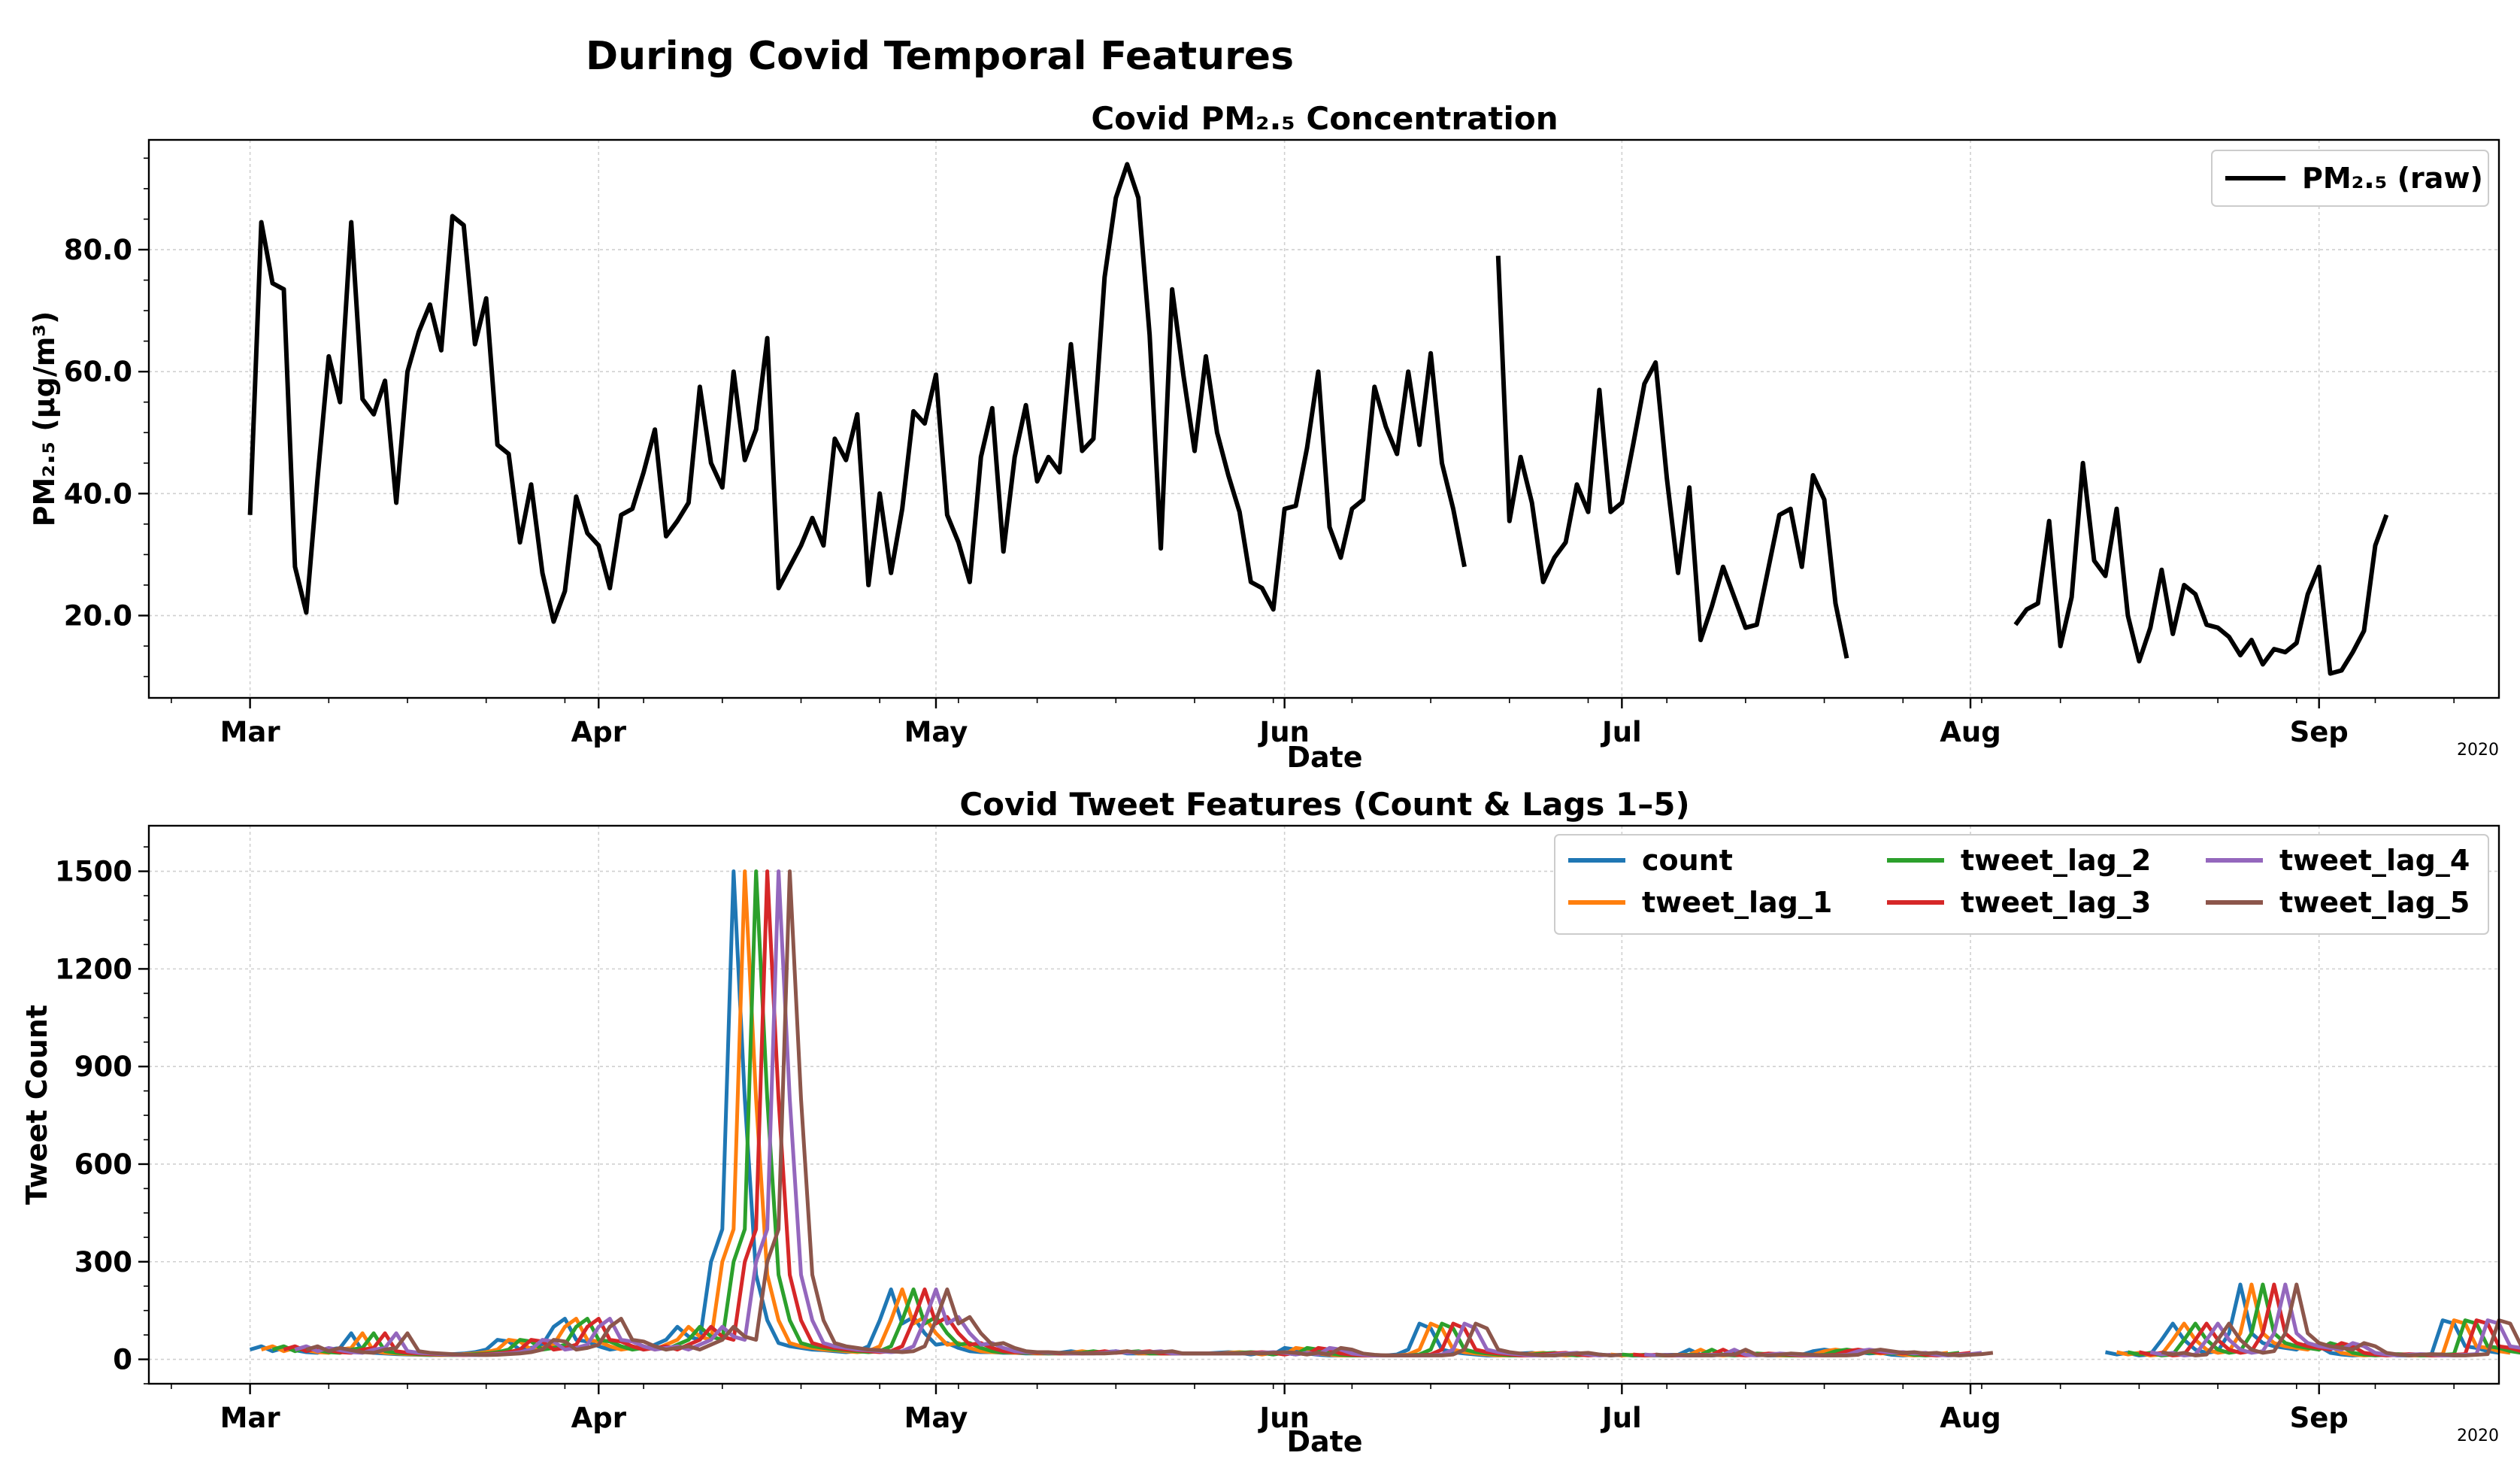 This screenshot has width=2520, height=1480. I want to click on pm25-legend-box, so click(2350, 178).